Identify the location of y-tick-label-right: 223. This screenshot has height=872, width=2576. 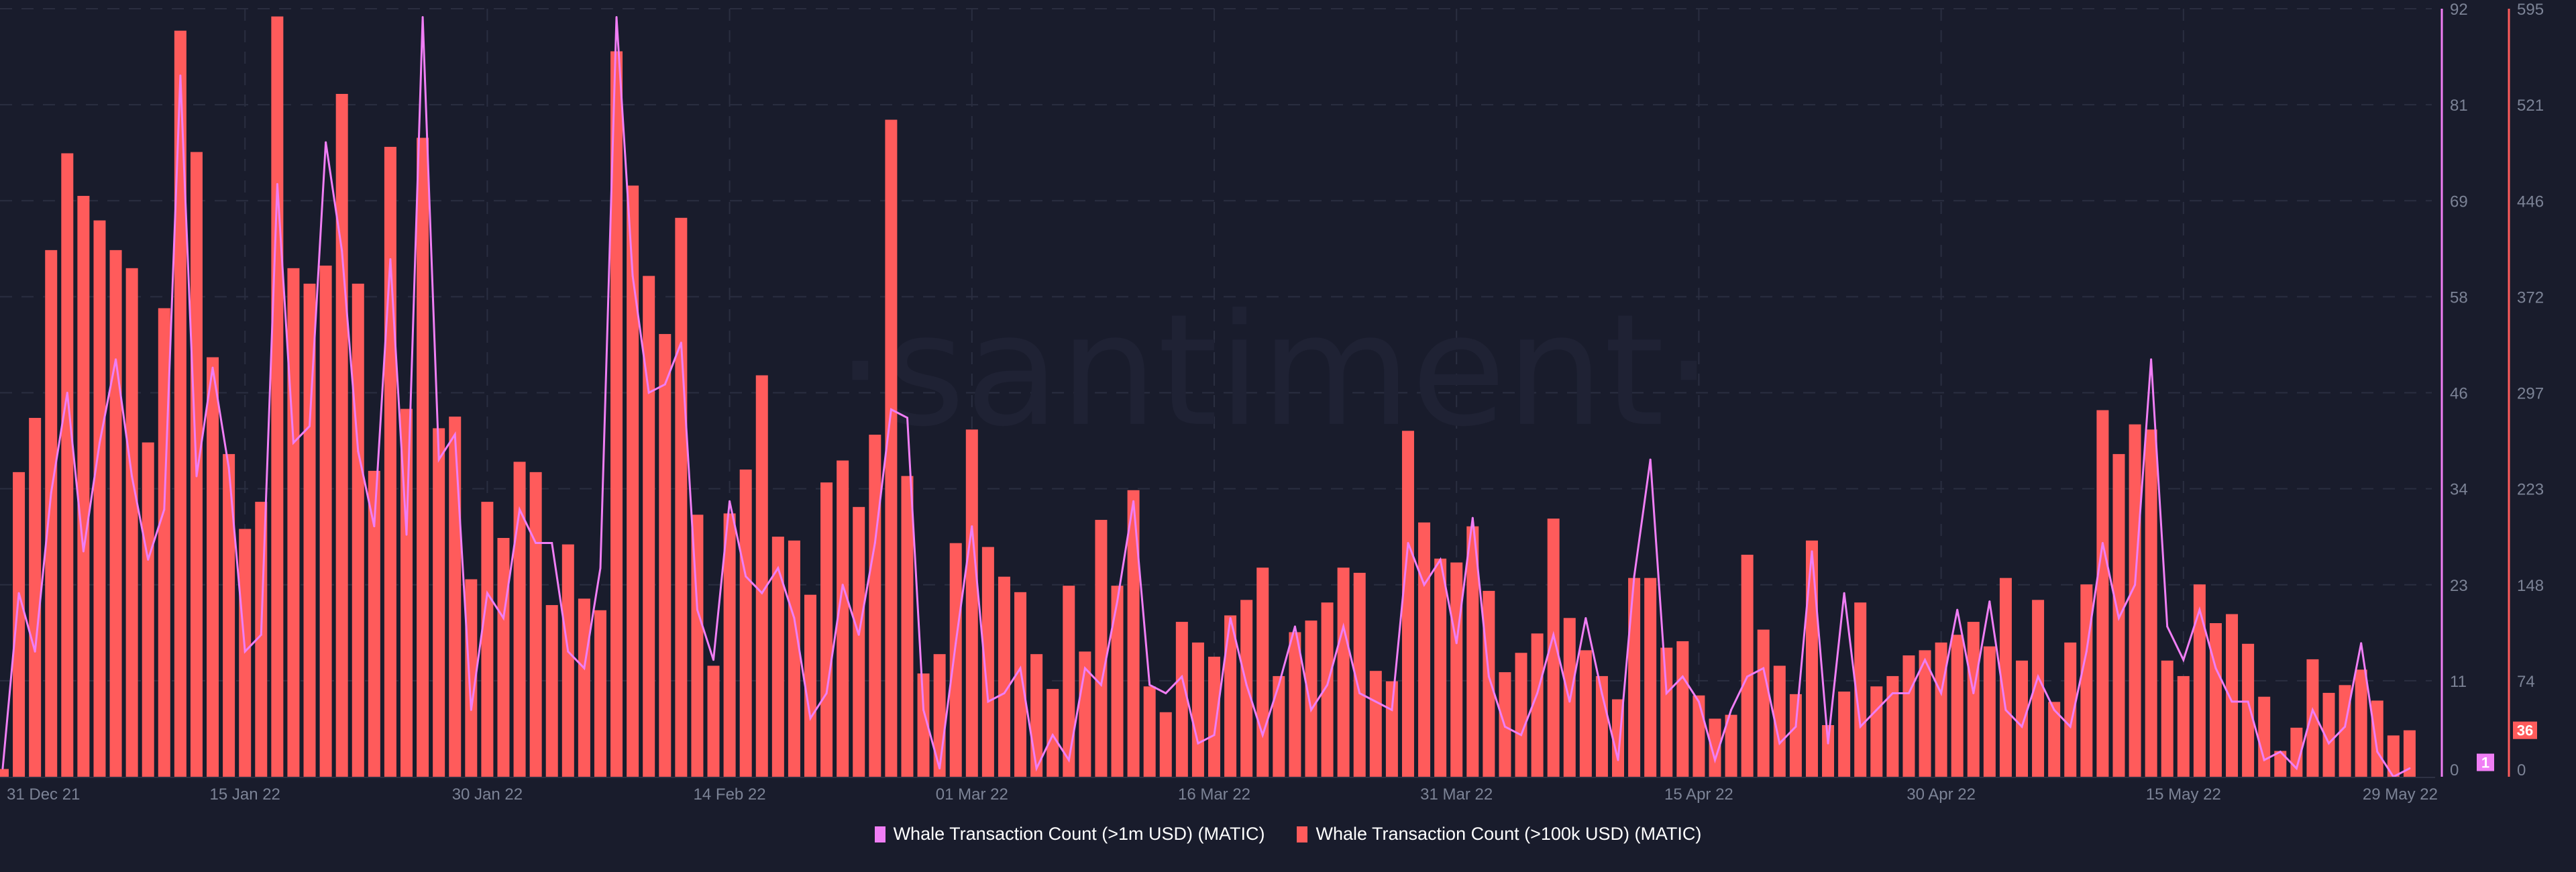
(2530, 490).